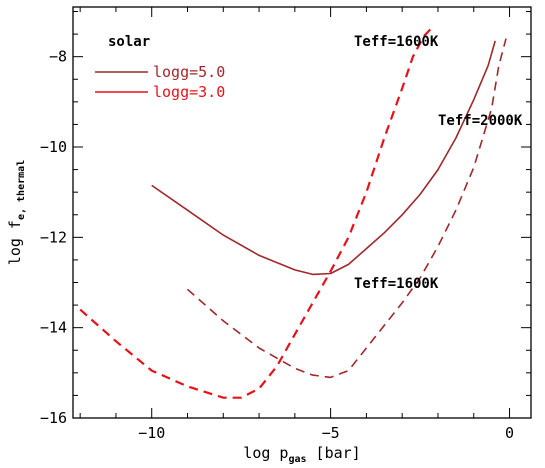  I want to click on y-axis-label: log fe, thermal, so click(16, 212).